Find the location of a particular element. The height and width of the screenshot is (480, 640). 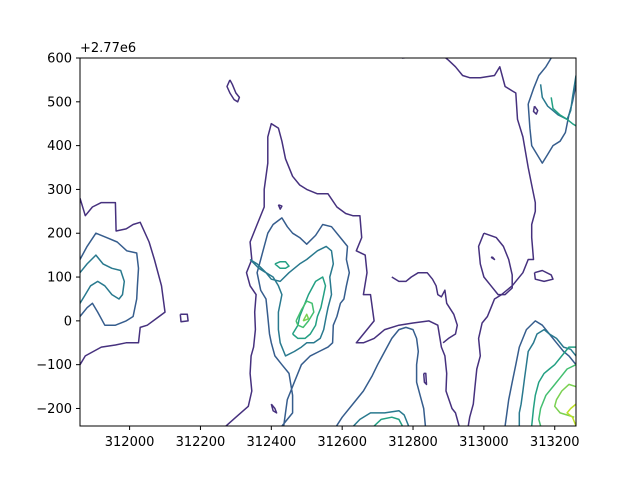

y-tick-label: 600 is located at coordinates (59, 59).